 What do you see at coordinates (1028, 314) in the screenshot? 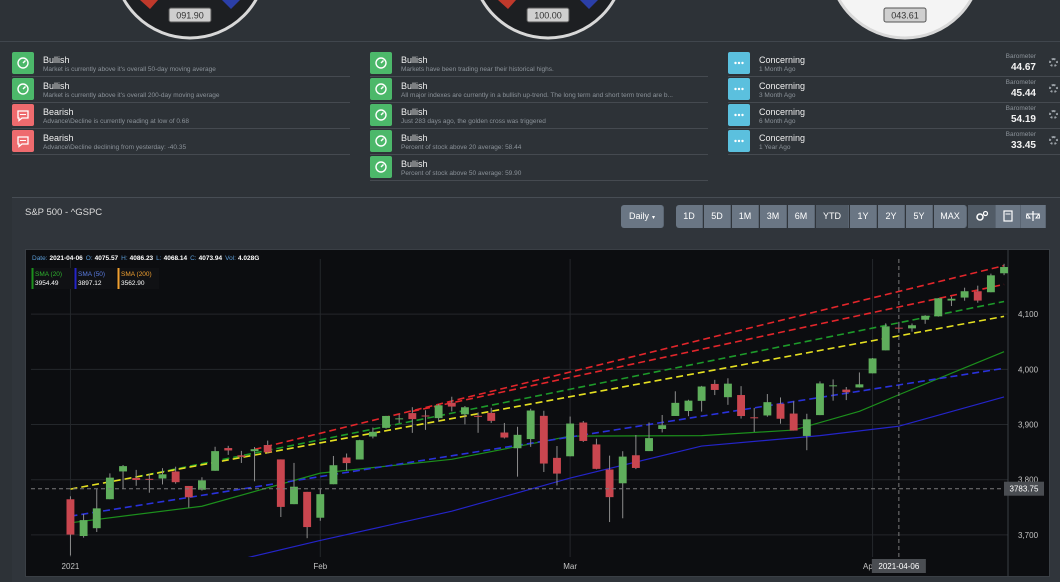
I see `y-tick-label: 4,100` at bounding box center [1028, 314].